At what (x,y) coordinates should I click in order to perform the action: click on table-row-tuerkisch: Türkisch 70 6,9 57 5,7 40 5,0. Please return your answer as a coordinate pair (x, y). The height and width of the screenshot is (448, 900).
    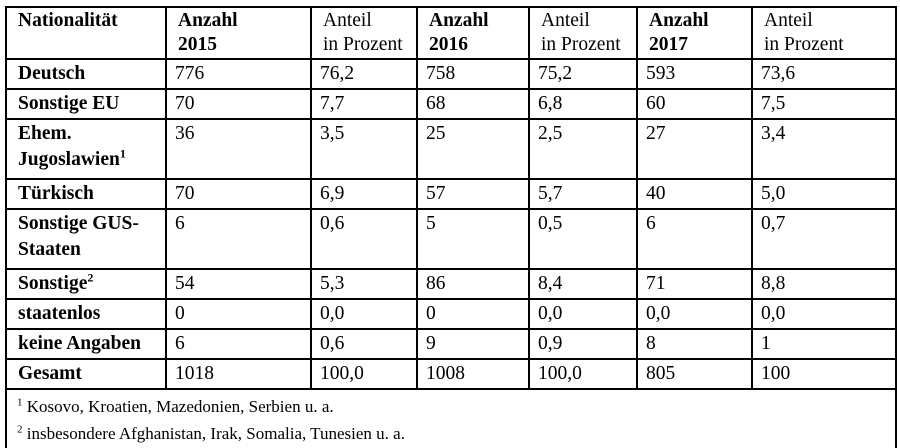
    Looking at the image, I should click on (451, 194).